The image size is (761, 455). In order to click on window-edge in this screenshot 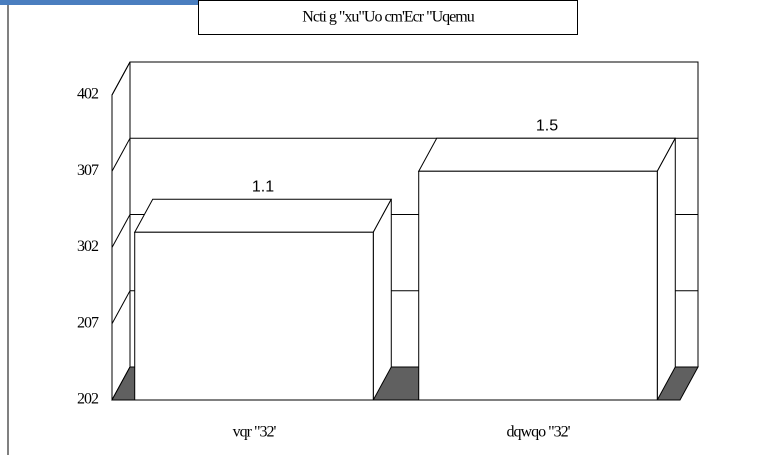, I will do `click(117, 2)`.